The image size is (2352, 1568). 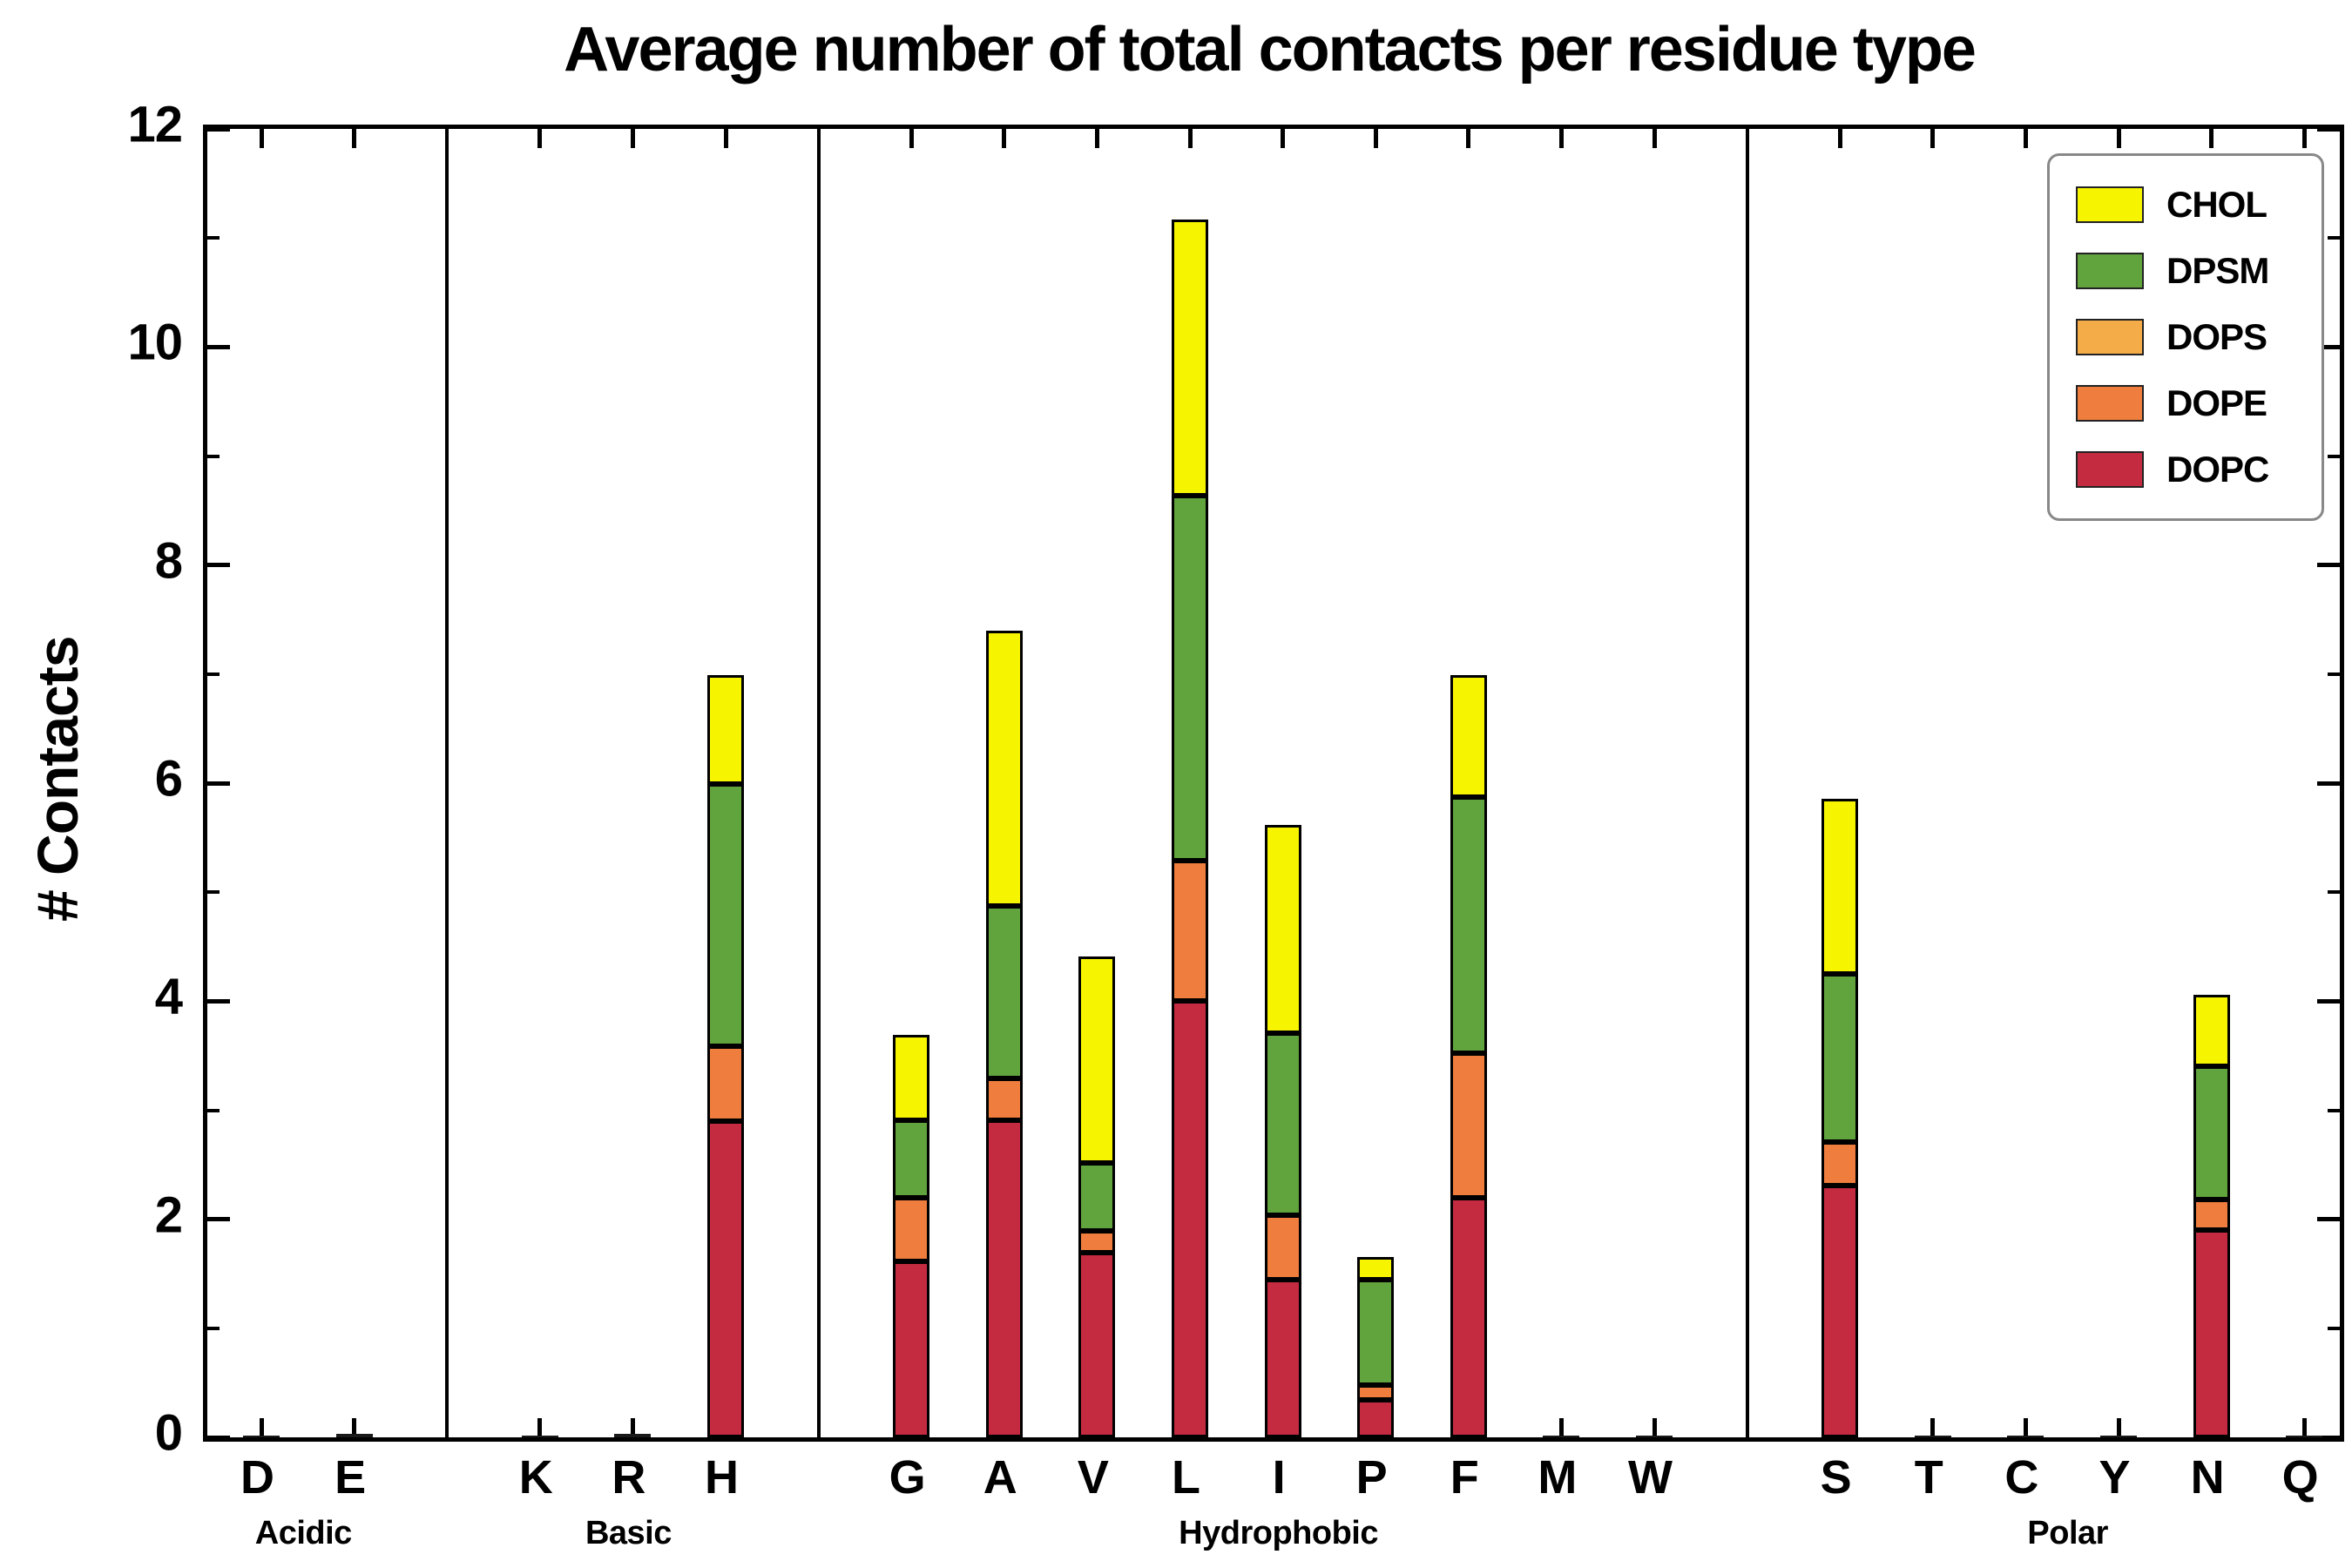 I want to click on bar-segment-chol-F, so click(x=1468, y=736).